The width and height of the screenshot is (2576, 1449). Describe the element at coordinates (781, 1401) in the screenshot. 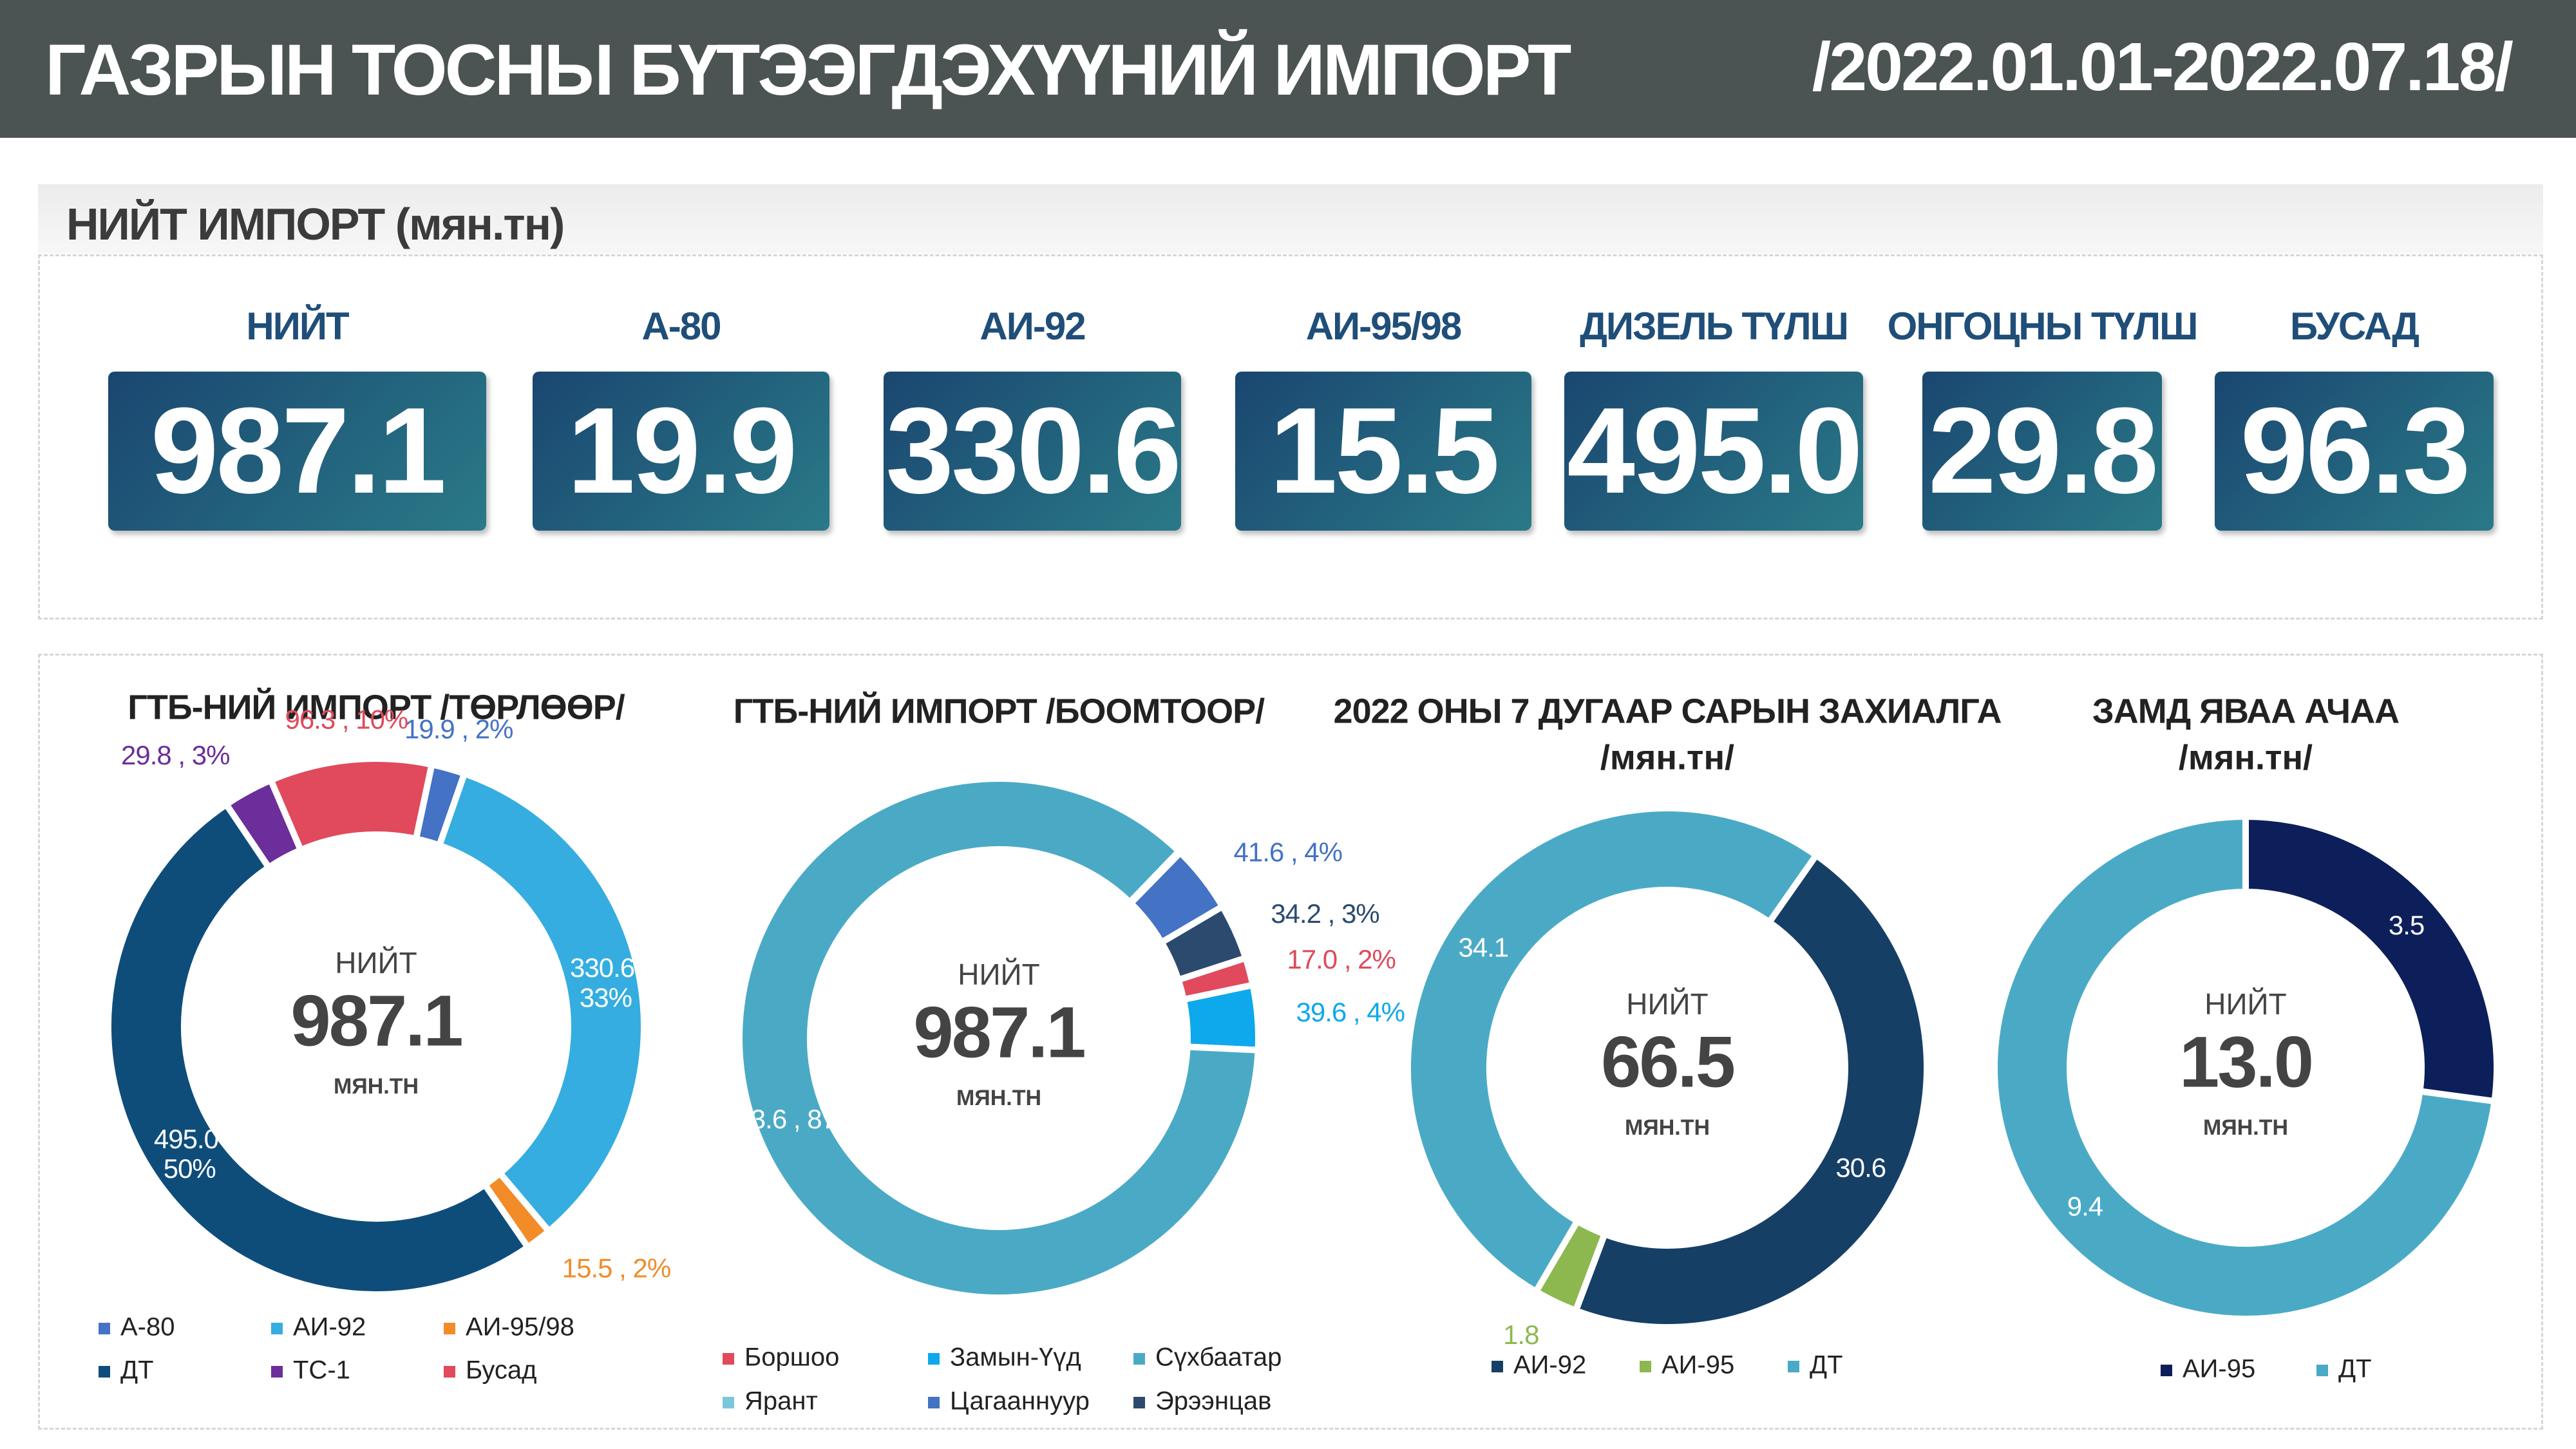

I see `legend-label: Ярант` at that location.